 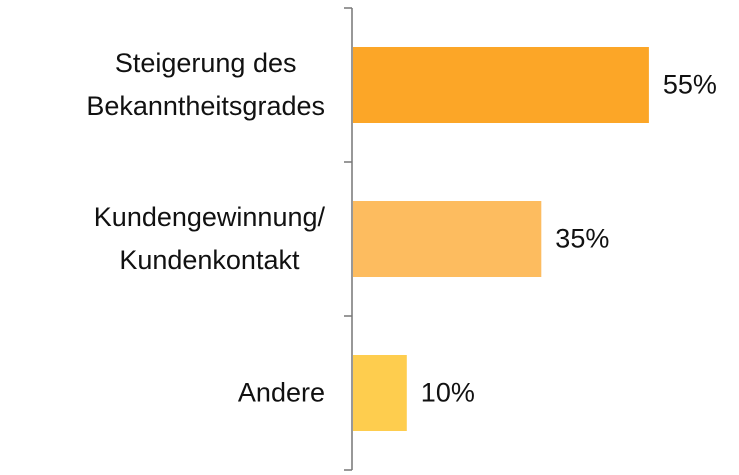 I want to click on category-label: Steigerung des Bekanntheitsgrades, so click(x=205, y=84).